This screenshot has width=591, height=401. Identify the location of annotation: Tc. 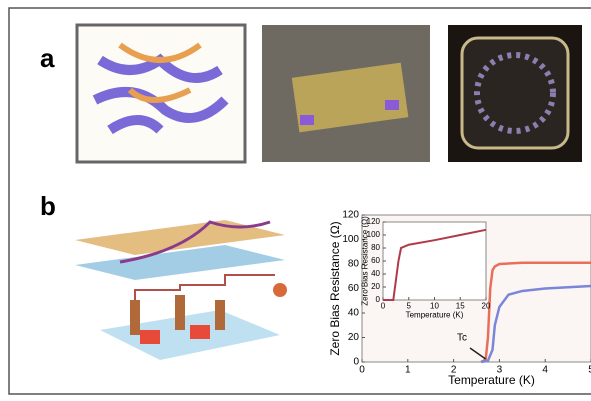
(462, 338).